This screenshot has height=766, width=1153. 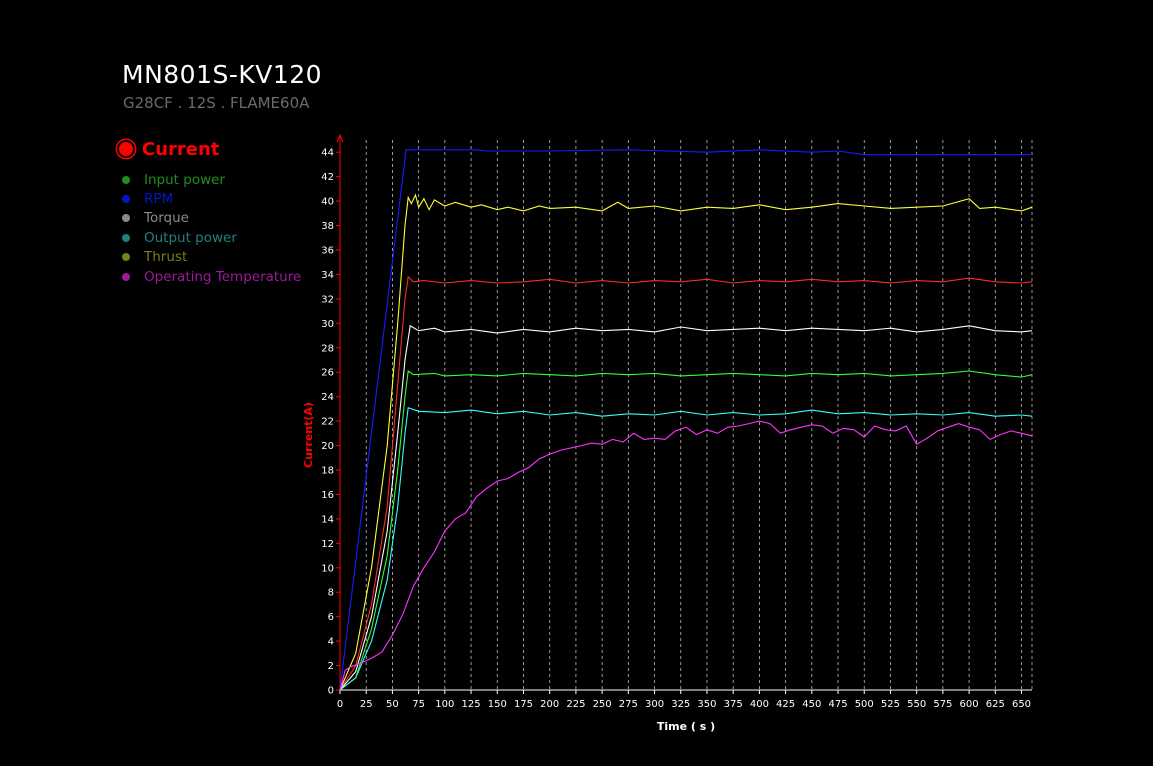 I want to click on x-tick-label: 325, so click(x=680, y=704).